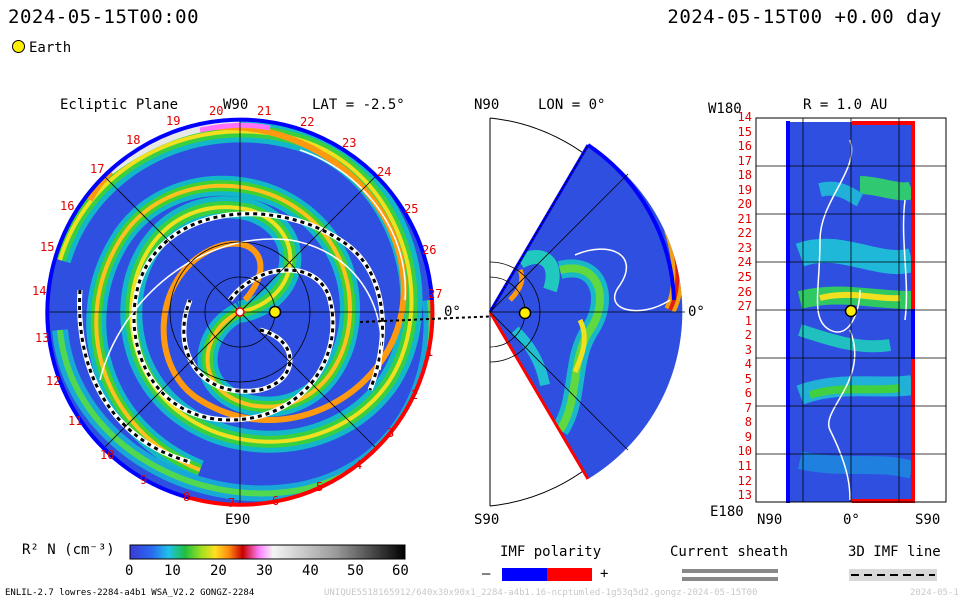 This screenshot has height=600, width=960. What do you see at coordinates (487, 105) in the screenshot?
I see `meridional-top-label: N90` at bounding box center [487, 105].